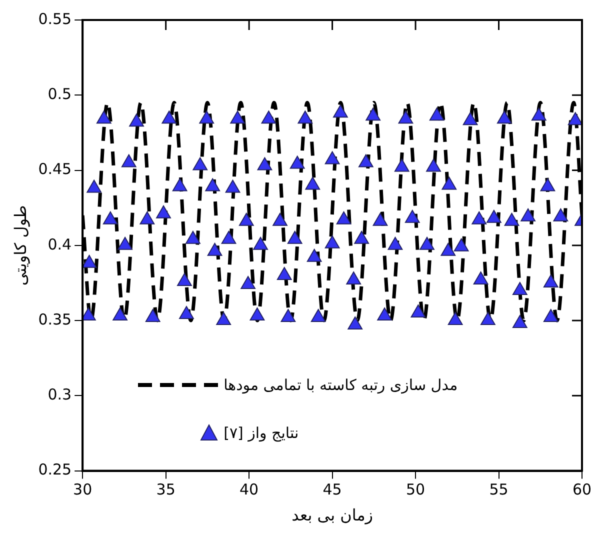 The width and height of the screenshot is (610, 538). What do you see at coordinates (341, 385) in the screenshot?
I see `legend-label: مدل سازی رتبه کاسته با تمامی مودها` at bounding box center [341, 385].